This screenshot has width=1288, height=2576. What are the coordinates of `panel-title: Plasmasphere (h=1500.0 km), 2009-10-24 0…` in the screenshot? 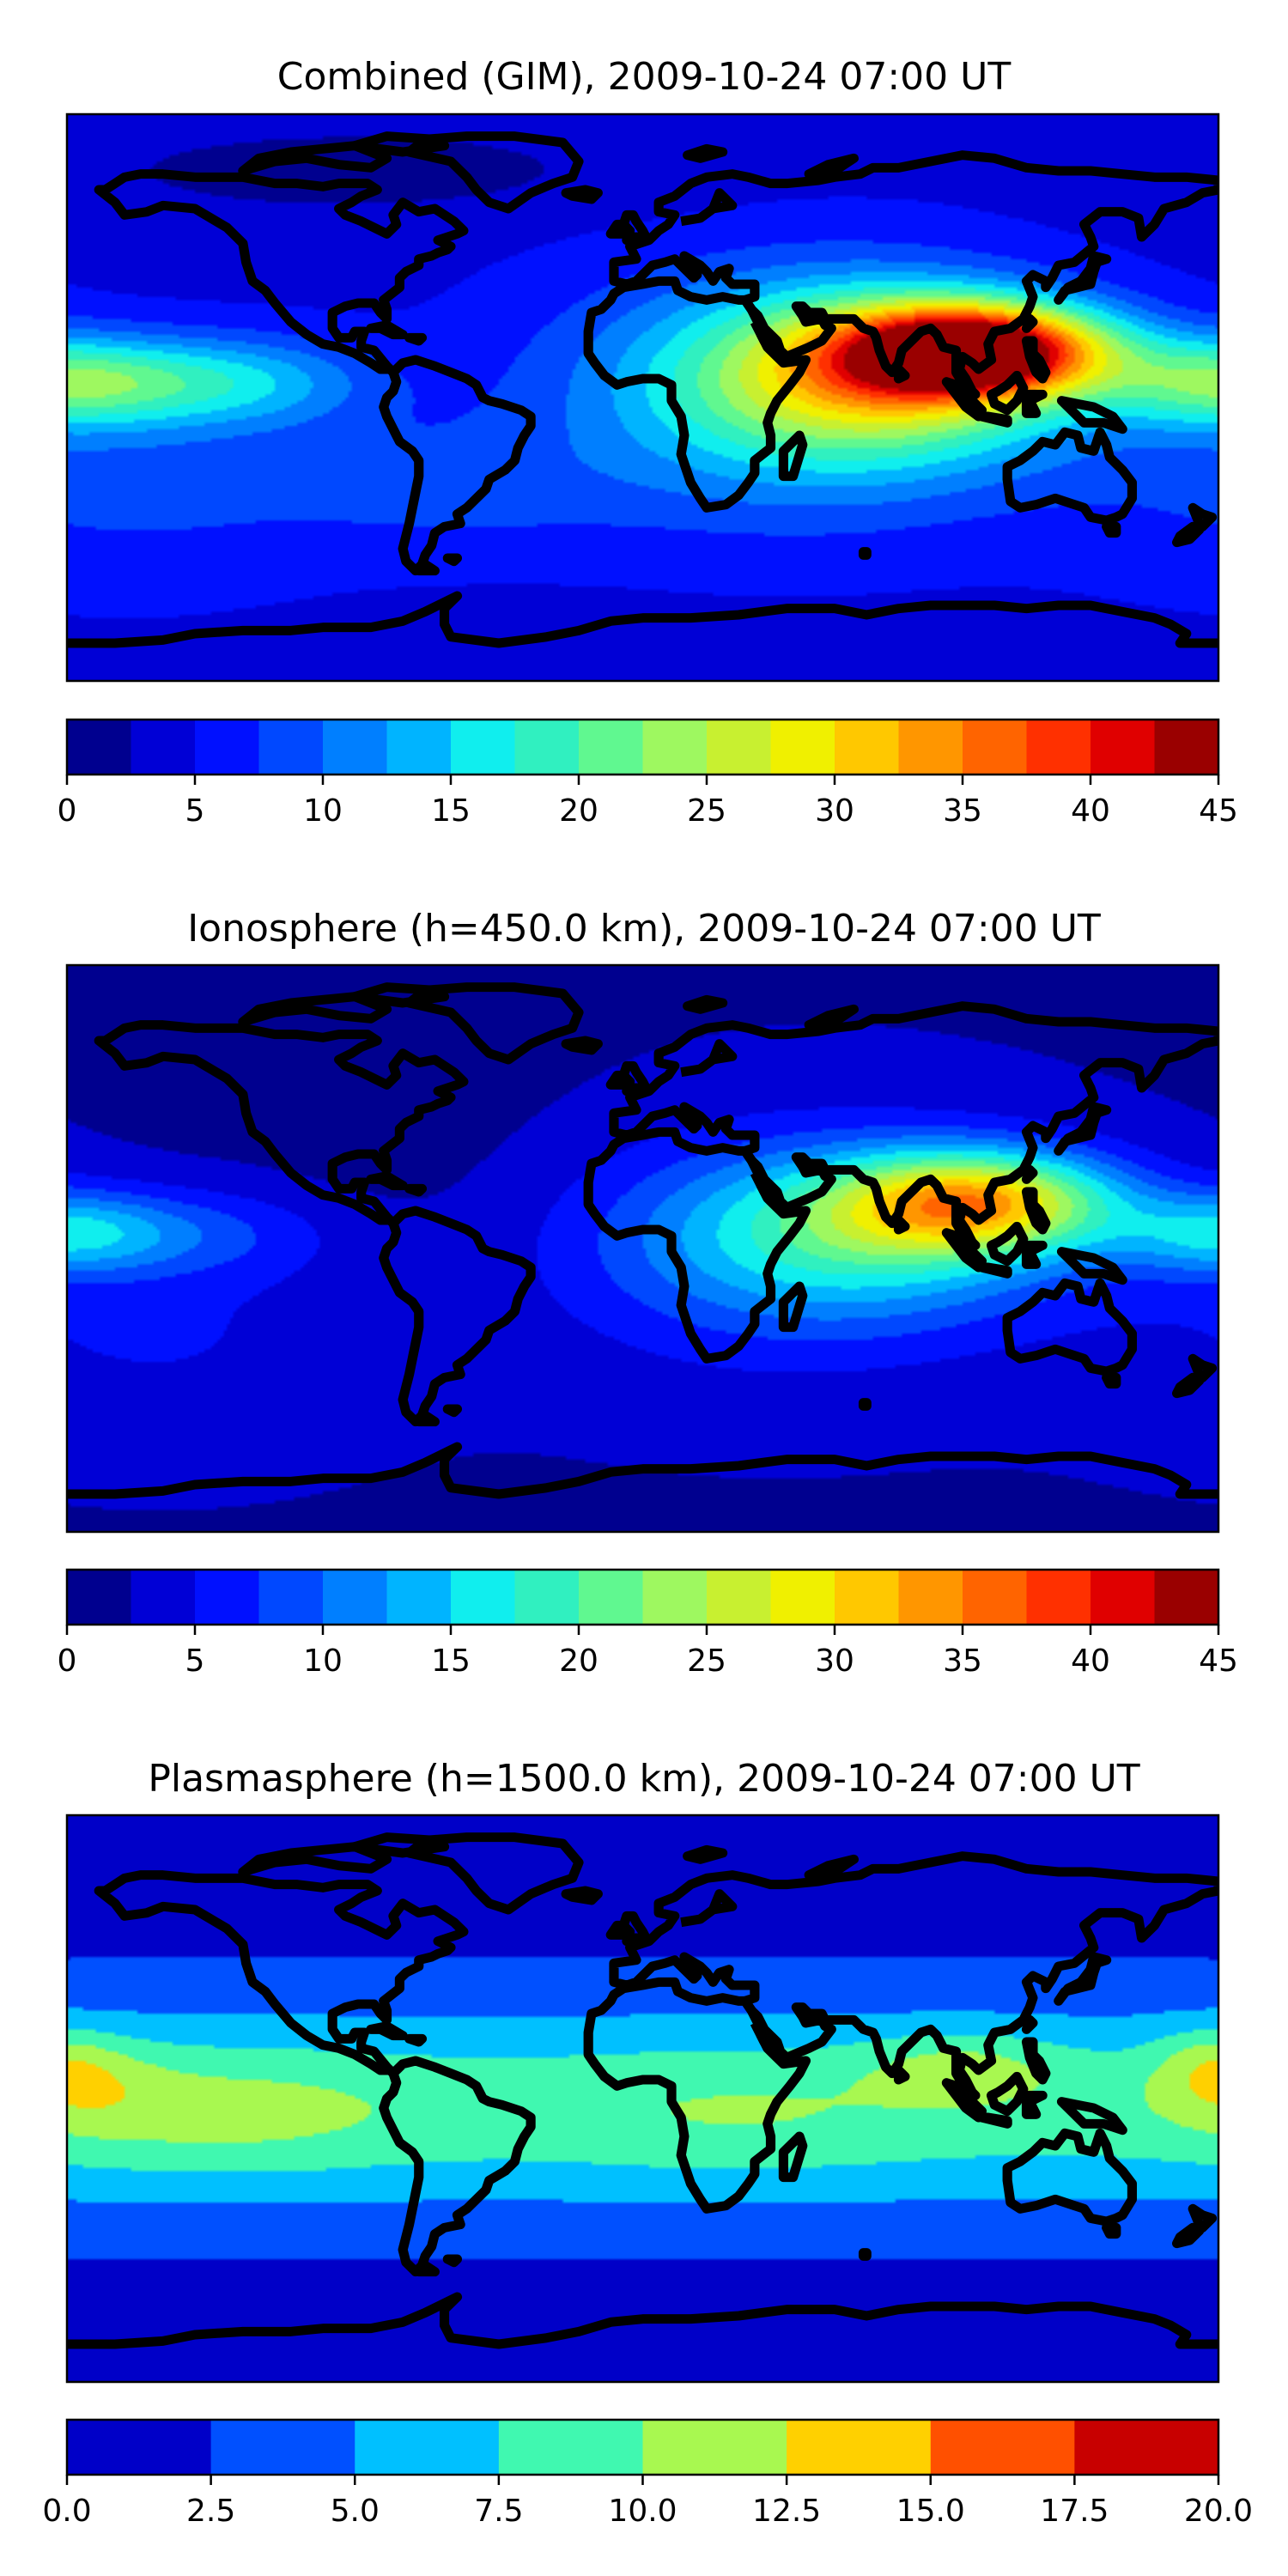 It's located at (643, 1779).